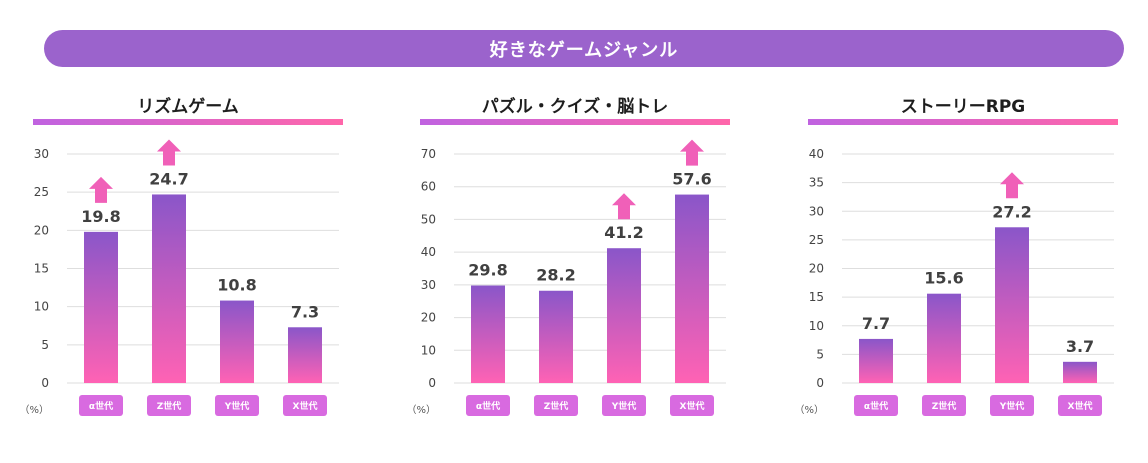 The width and height of the screenshot is (1148, 463). What do you see at coordinates (876, 323) in the screenshot?
I see `bar-value-label: 7.7` at bounding box center [876, 323].